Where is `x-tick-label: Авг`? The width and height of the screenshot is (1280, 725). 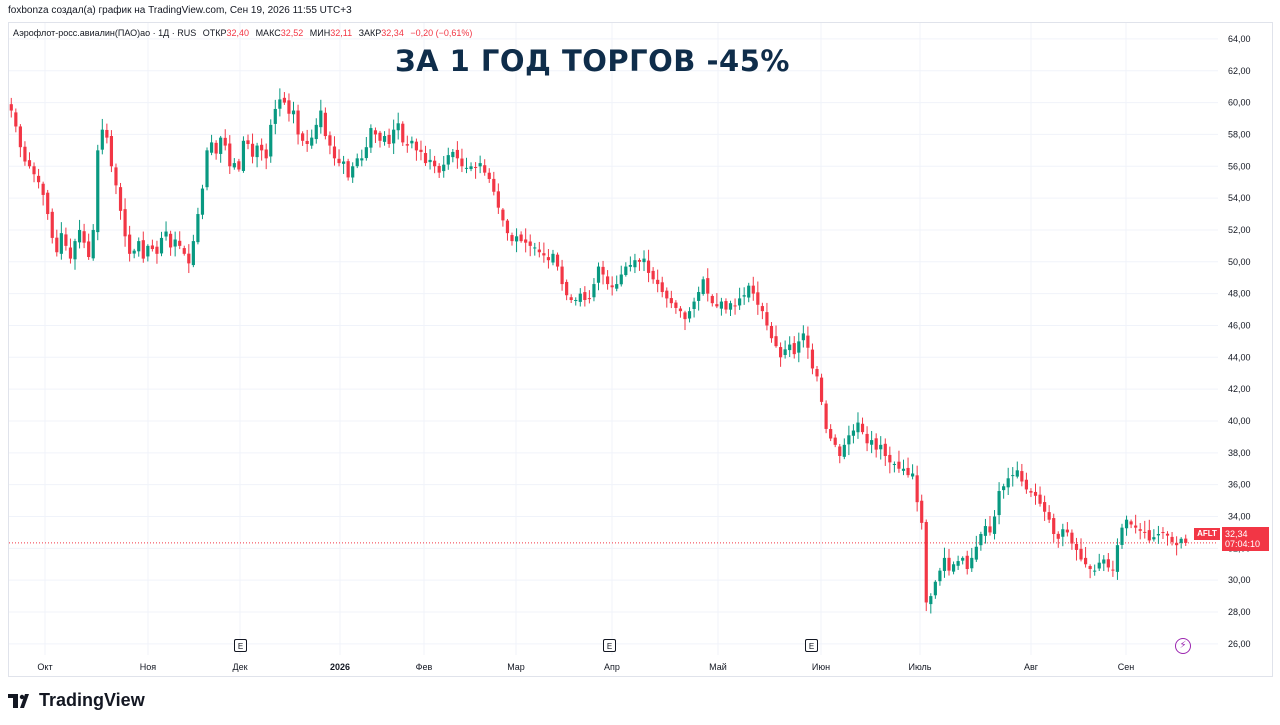 x-tick-label: Авг is located at coordinates (1031, 667).